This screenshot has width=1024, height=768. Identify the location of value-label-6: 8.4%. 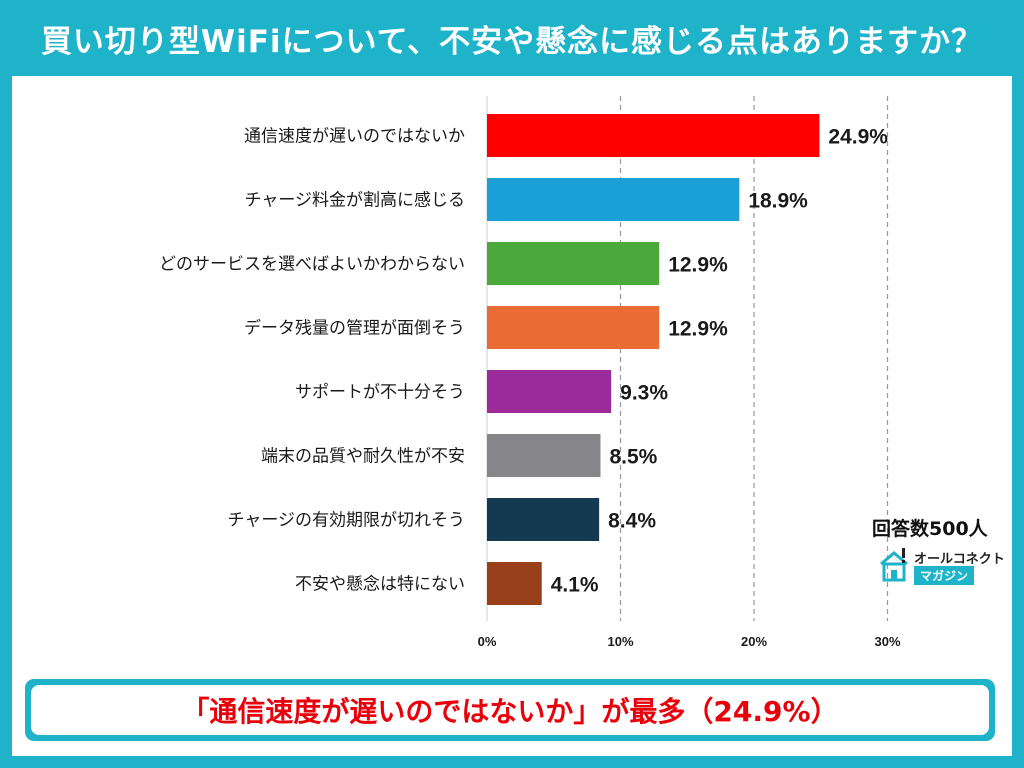
(632, 521).